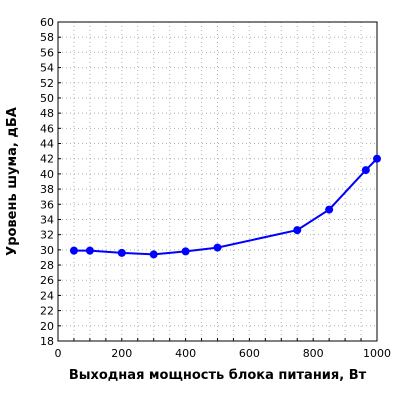  I want to click on y-tick-label: 32, so click(47, 235).